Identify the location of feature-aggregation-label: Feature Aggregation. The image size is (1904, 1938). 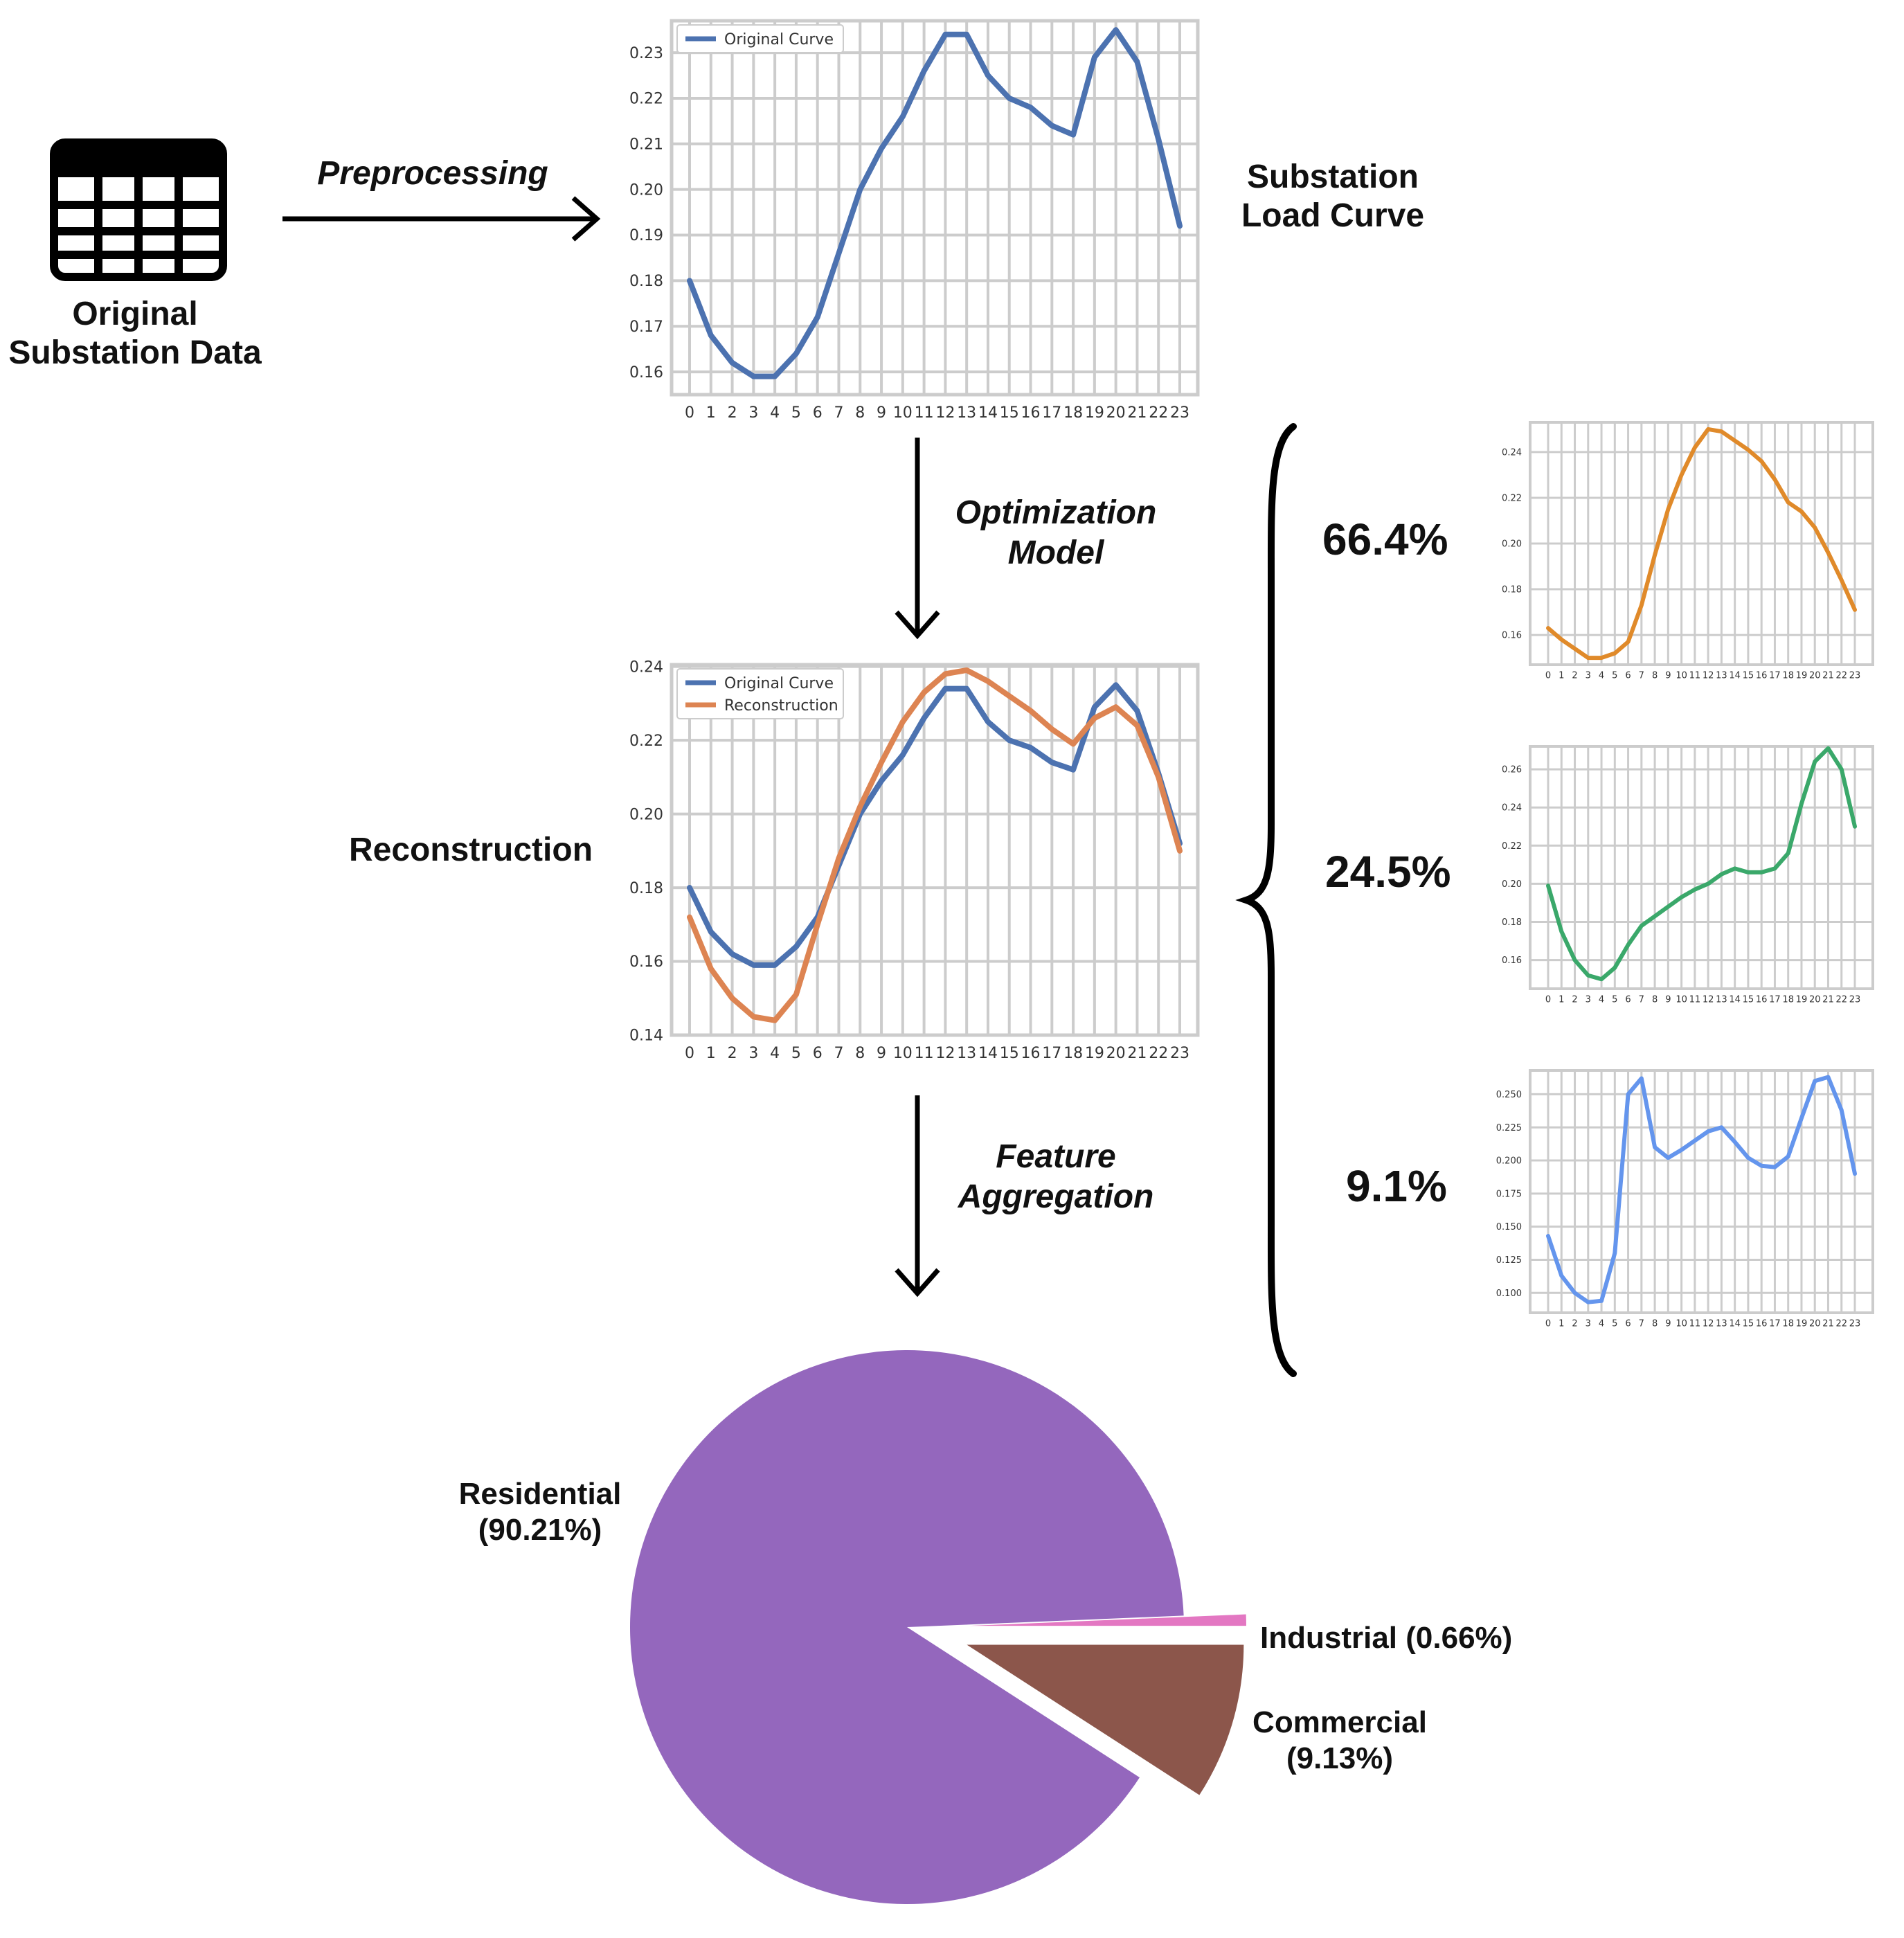
(1056, 1177).